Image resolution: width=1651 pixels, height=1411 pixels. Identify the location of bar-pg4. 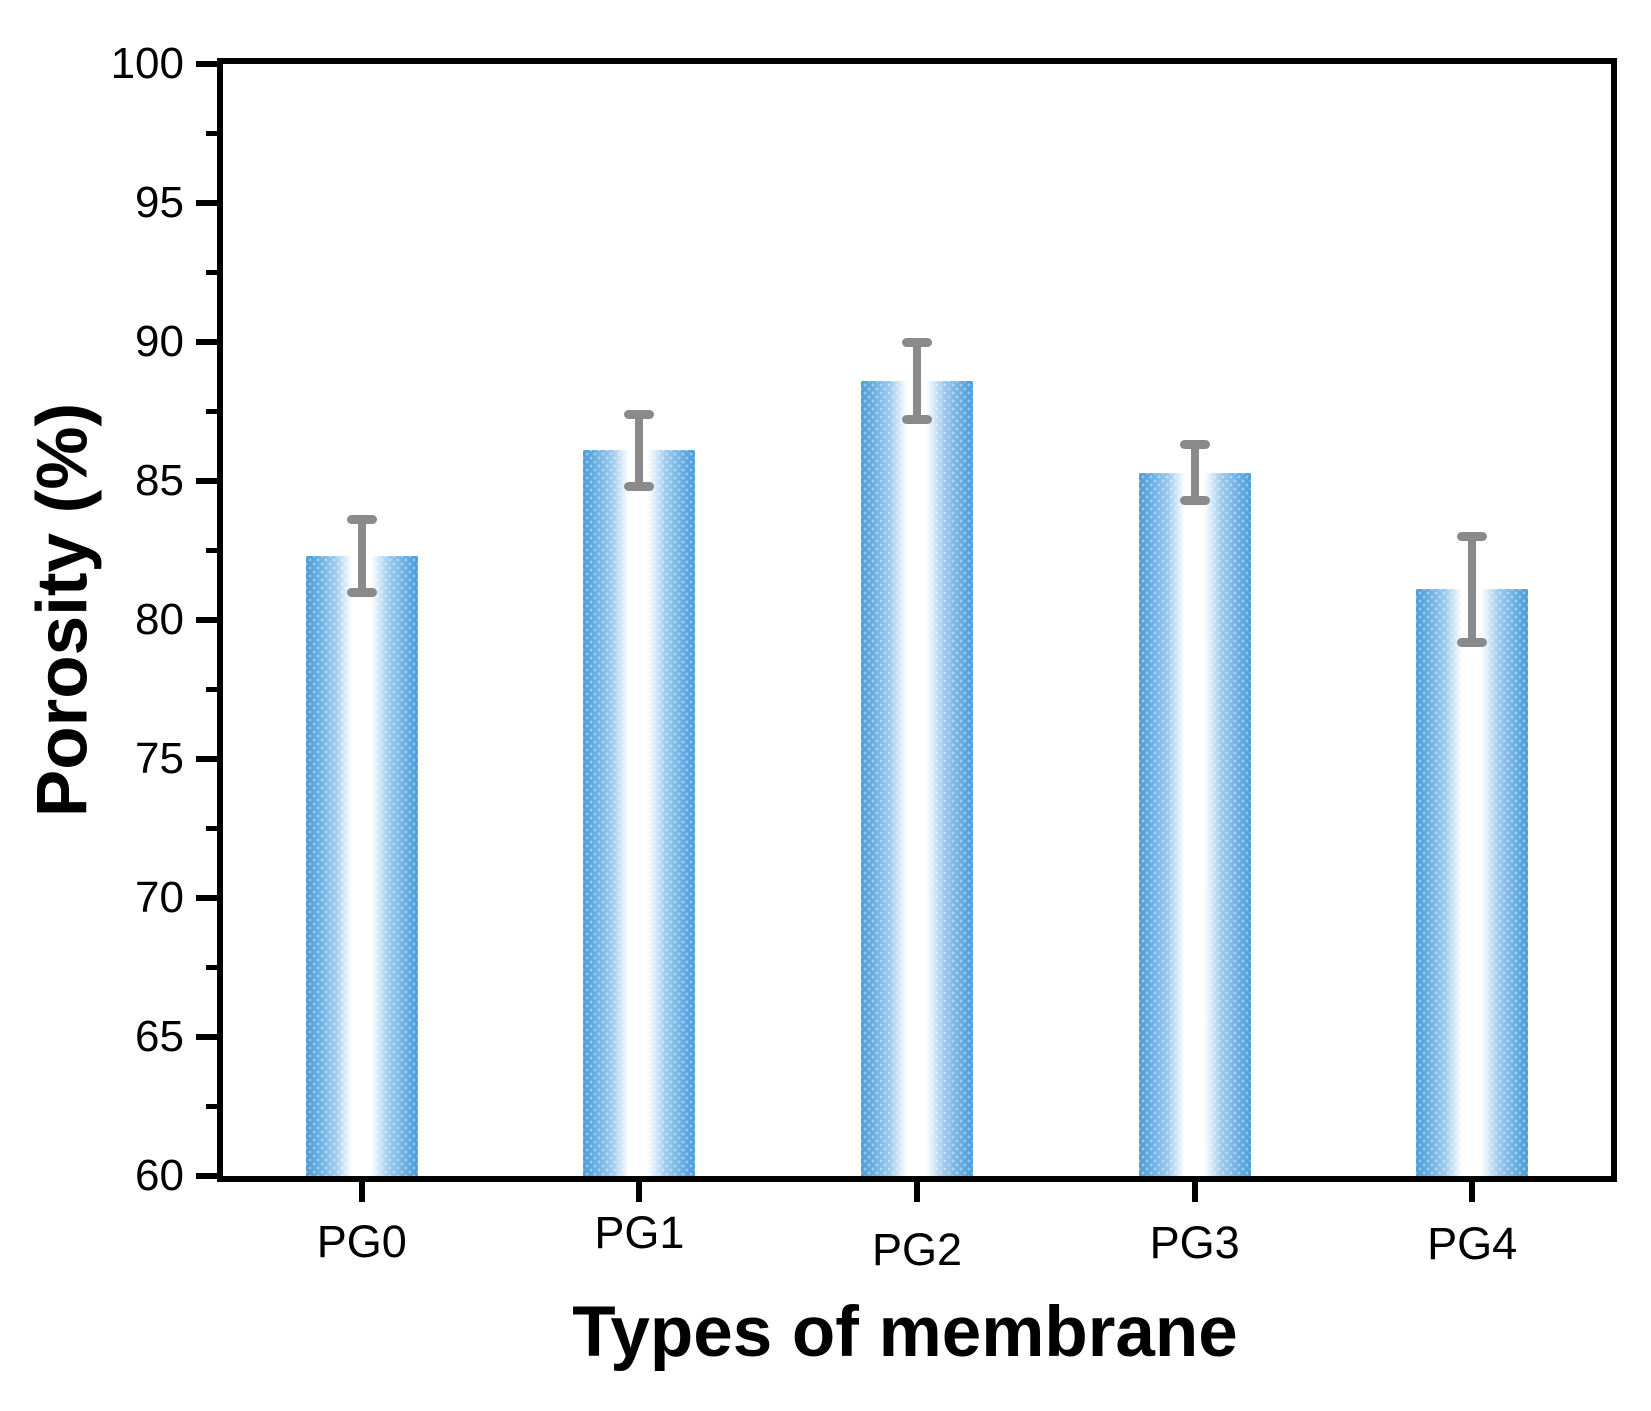
(1472, 882).